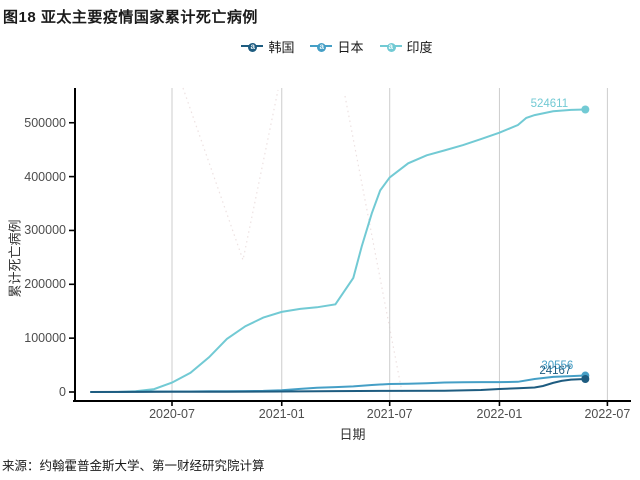 This screenshot has height=480, width=640. What do you see at coordinates (499, 414) in the screenshot?
I see `x-tick-label: 2022-01` at bounding box center [499, 414].